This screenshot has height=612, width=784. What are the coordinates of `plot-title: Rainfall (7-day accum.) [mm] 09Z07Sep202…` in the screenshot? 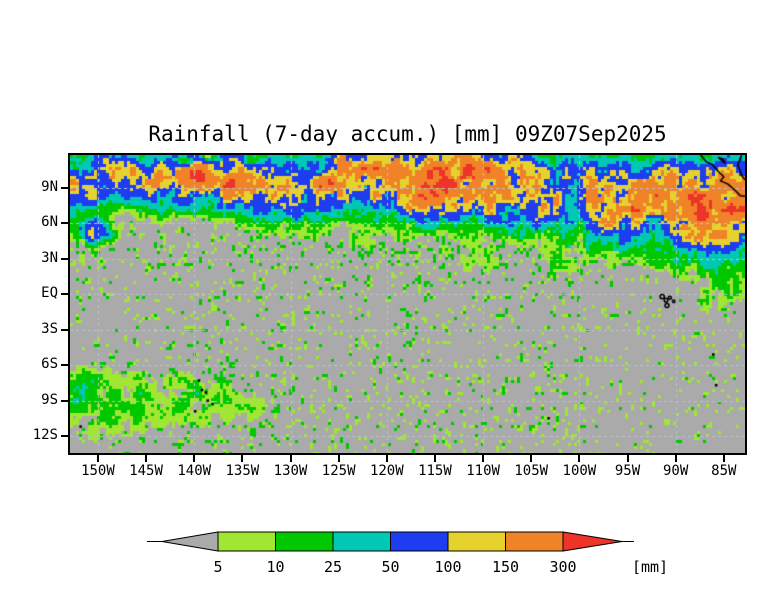 It's located at (407, 134).